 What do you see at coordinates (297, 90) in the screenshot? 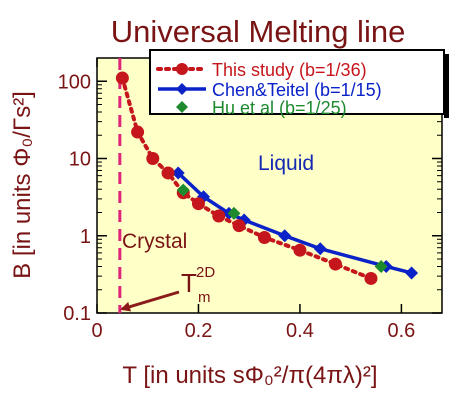
I see `legend-label: Chen&Teitel (b=1/15)` at bounding box center [297, 90].